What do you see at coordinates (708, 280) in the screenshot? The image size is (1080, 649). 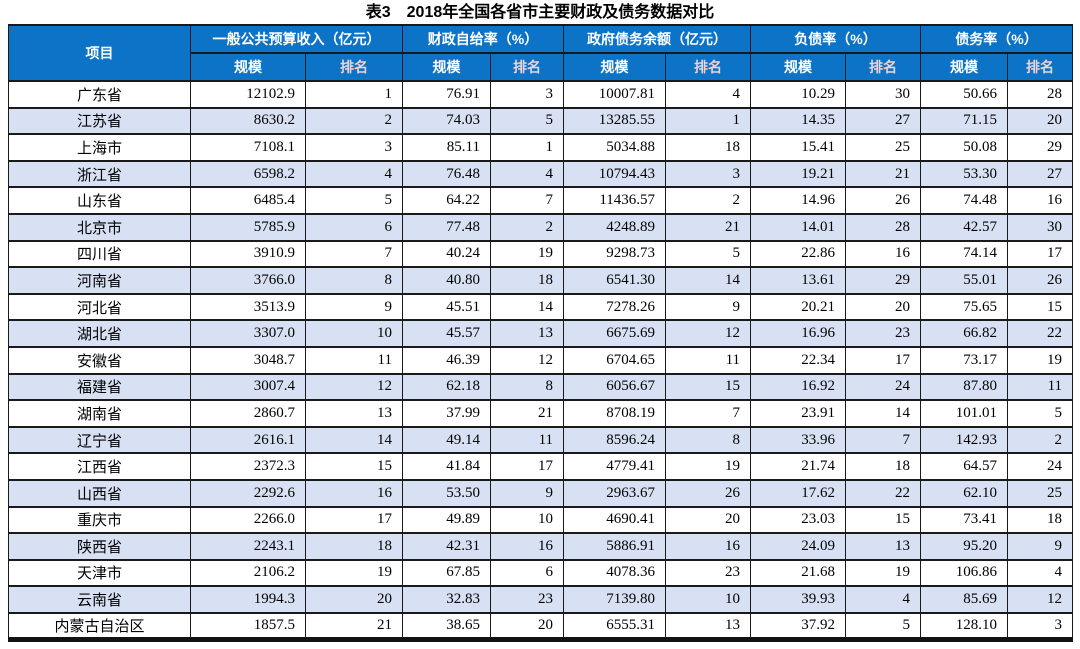 I see `rank-value-cell: 14` at bounding box center [708, 280].